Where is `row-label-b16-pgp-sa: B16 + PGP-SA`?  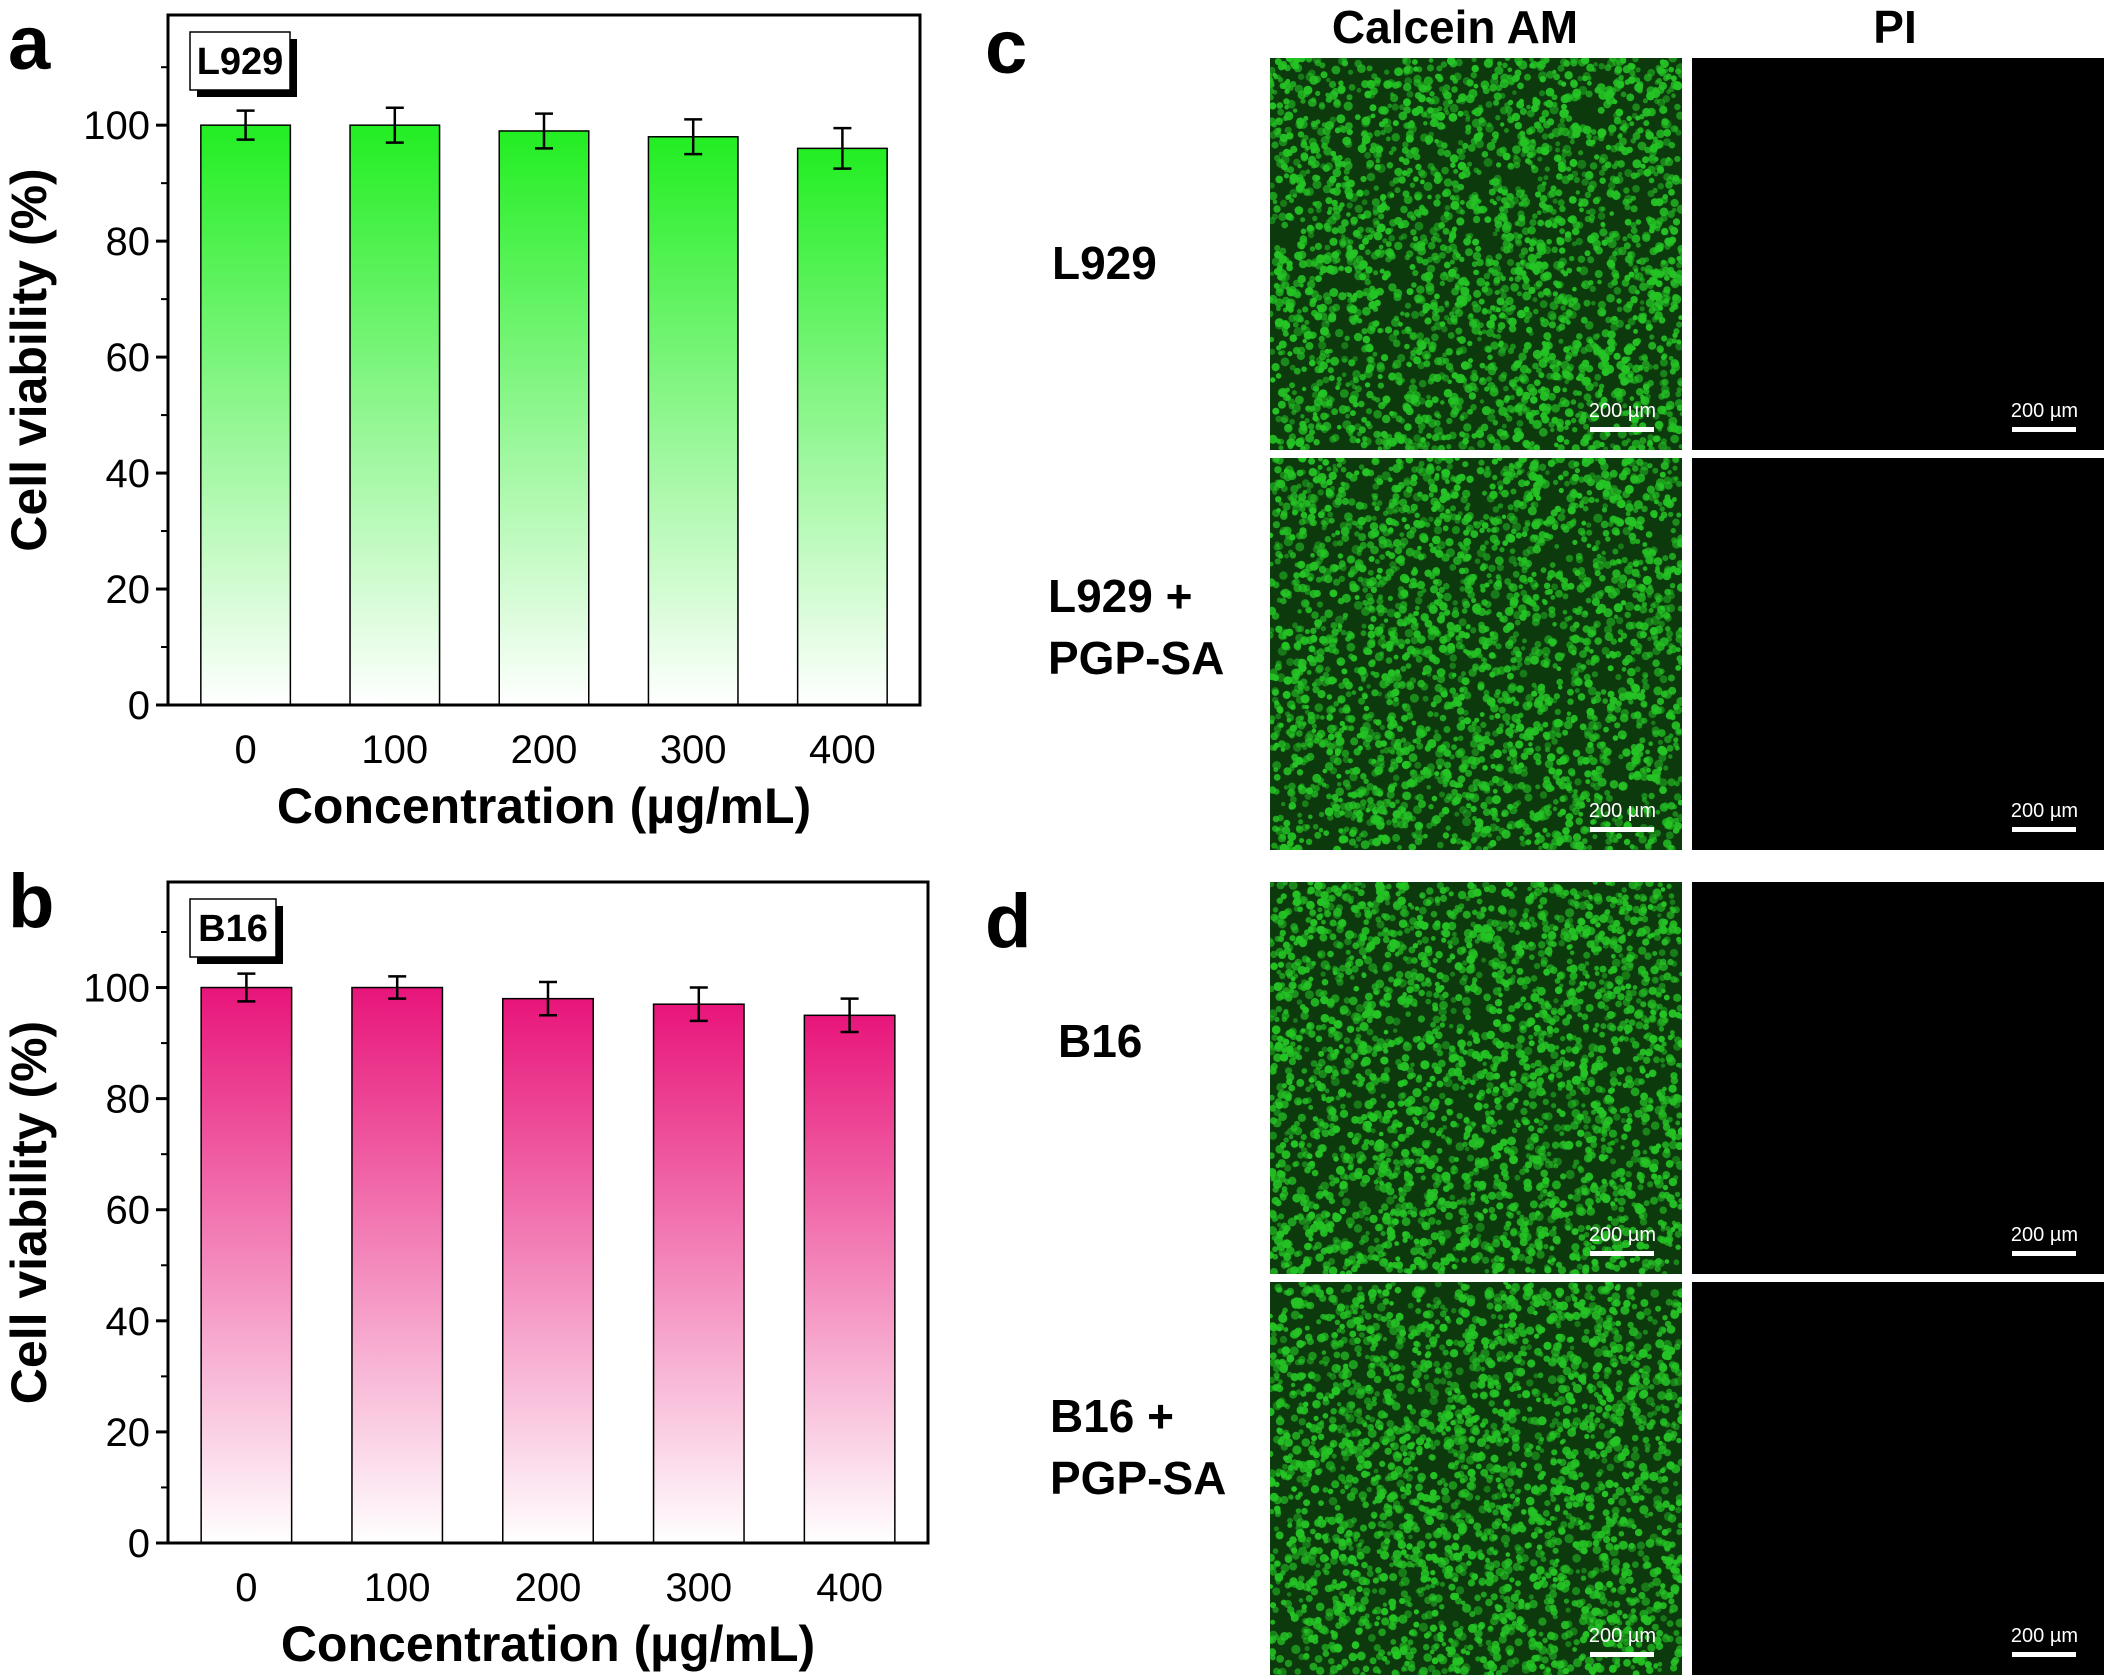 row-label-b16-pgp-sa: B16 + PGP-SA is located at coordinates (1138, 1447).